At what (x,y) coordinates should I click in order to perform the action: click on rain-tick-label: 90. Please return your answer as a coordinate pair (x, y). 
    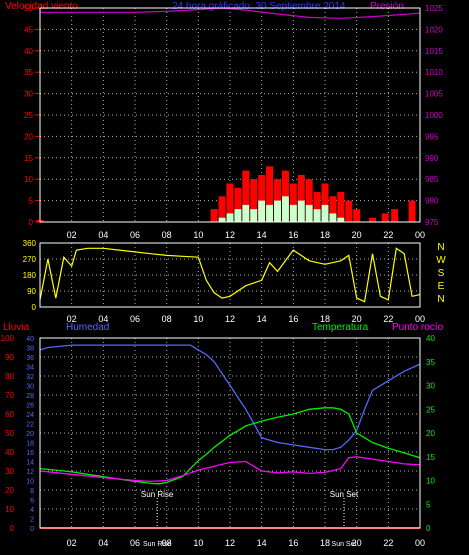
    Looking at the image, I should click on (9, 357).